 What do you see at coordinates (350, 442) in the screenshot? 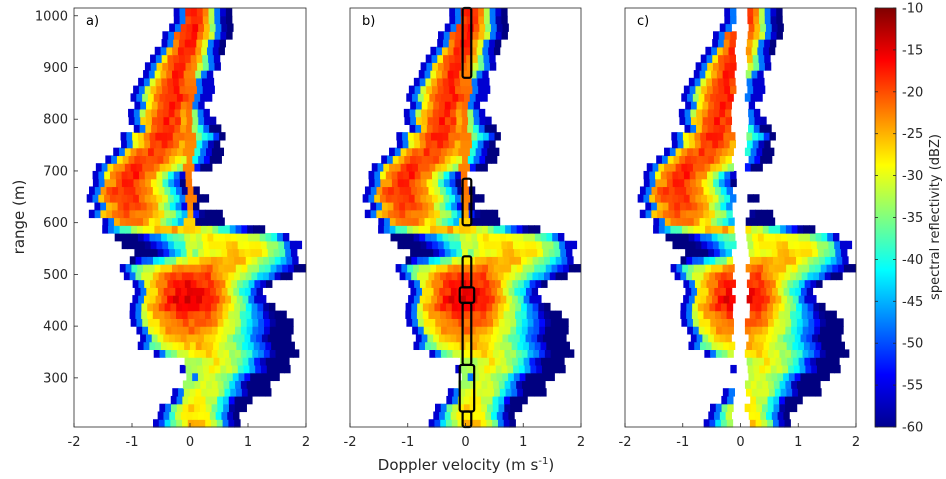
I see `x-tick-label: -2` at bounding box center [350, 442].